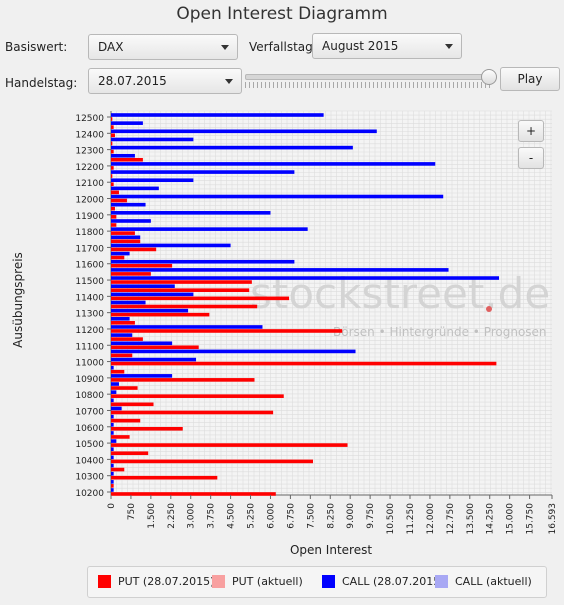 The image size is (564, 605). What do you see at coordinates (132, 81) in the screenshot?
I see `handelstag-value: 28.07.2015` at bounding box center [132, 81].